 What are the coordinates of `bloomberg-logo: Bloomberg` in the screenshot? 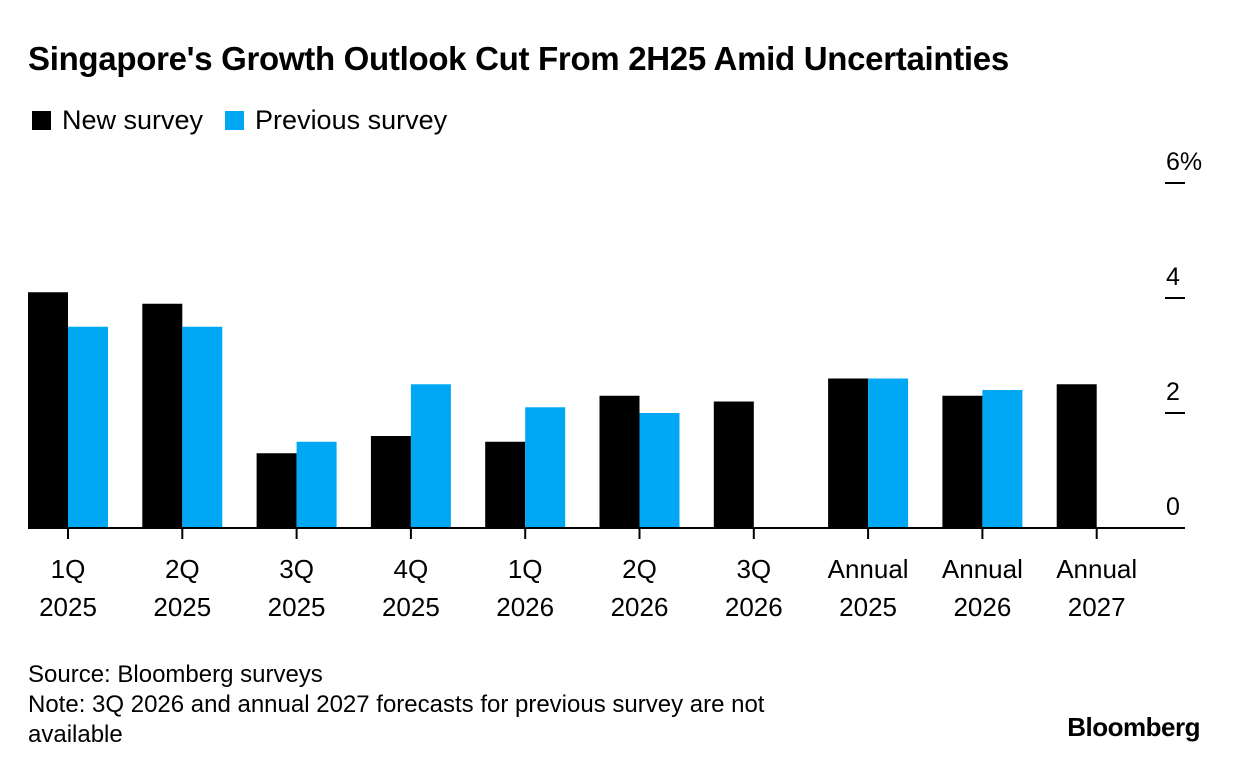 It's located at (1133, 727).